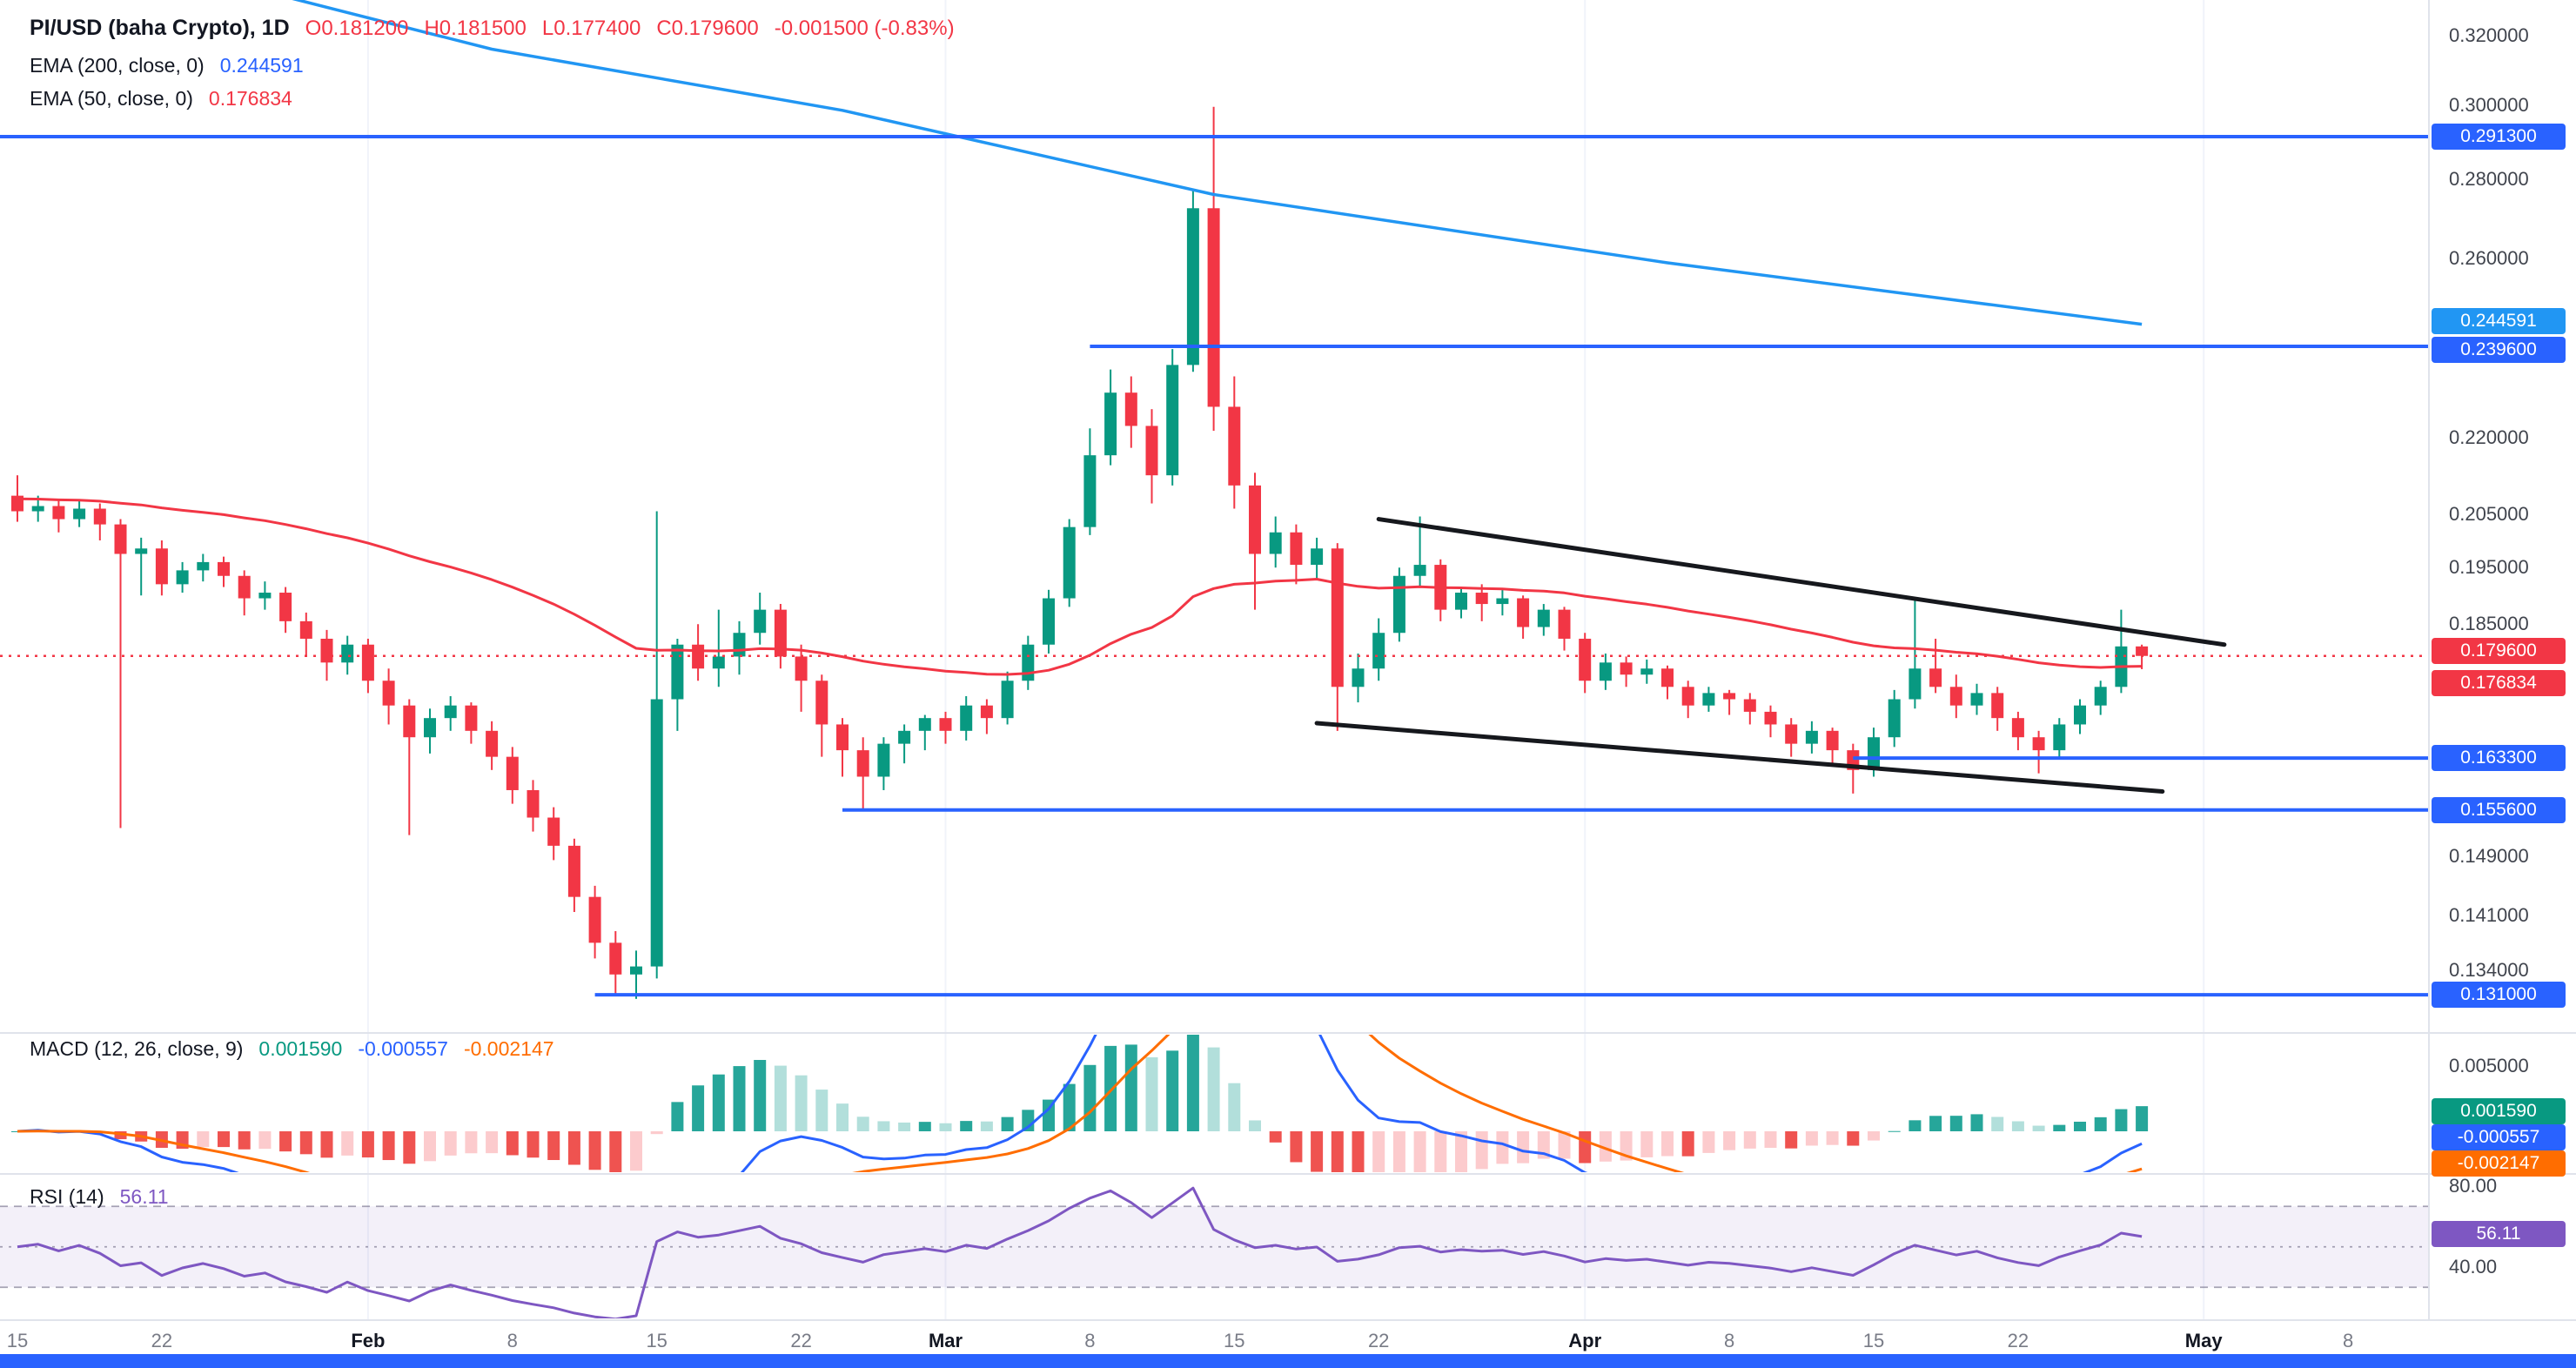  Describe the element at coordinates (1214, 1252) in the screenshot. I see `rsi-pane` at that location.